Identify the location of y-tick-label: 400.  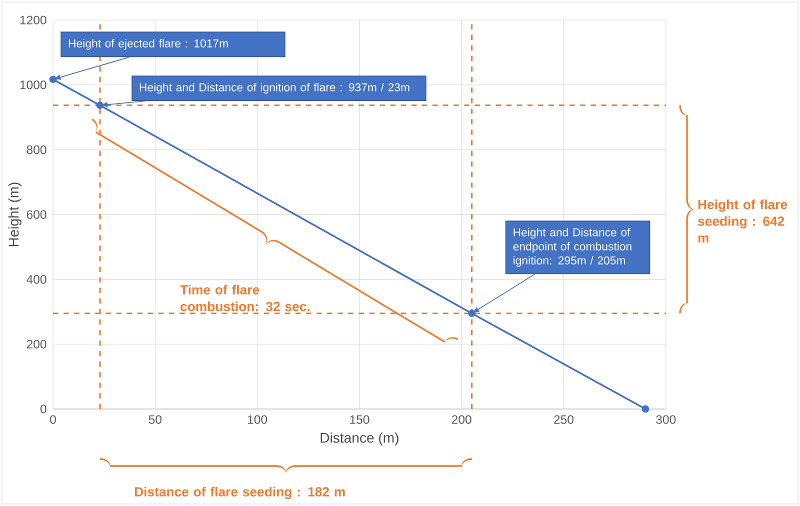
(36, 279).